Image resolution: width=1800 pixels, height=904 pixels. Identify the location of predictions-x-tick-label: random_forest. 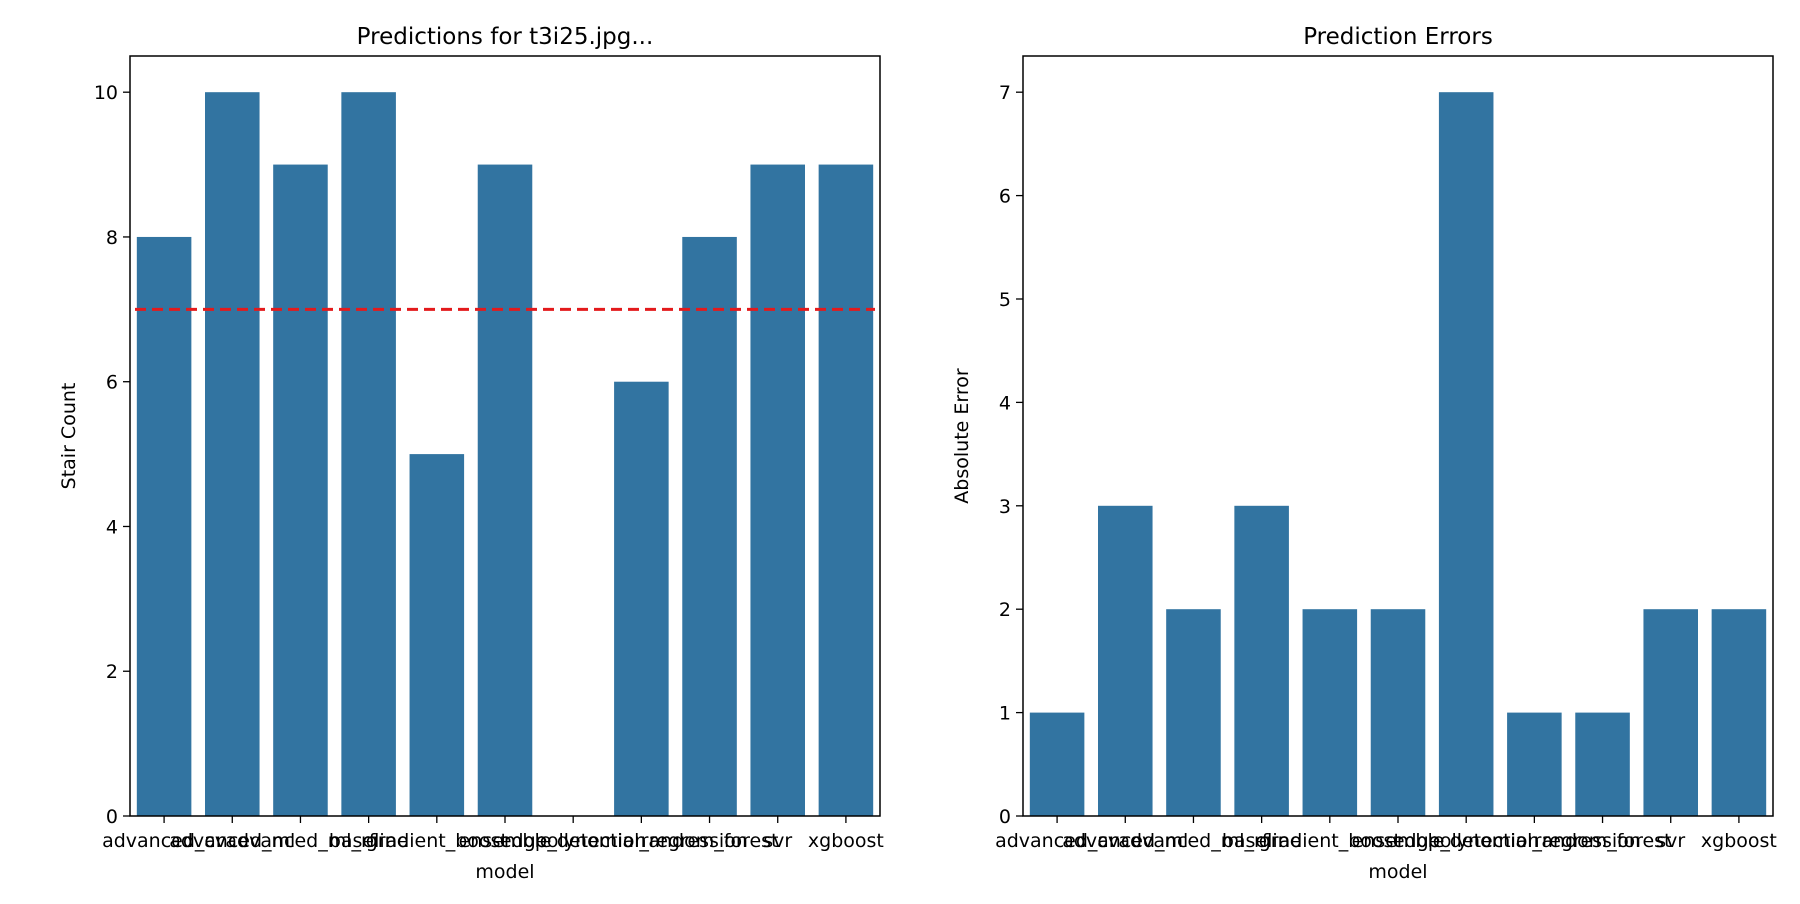
(710, 841).